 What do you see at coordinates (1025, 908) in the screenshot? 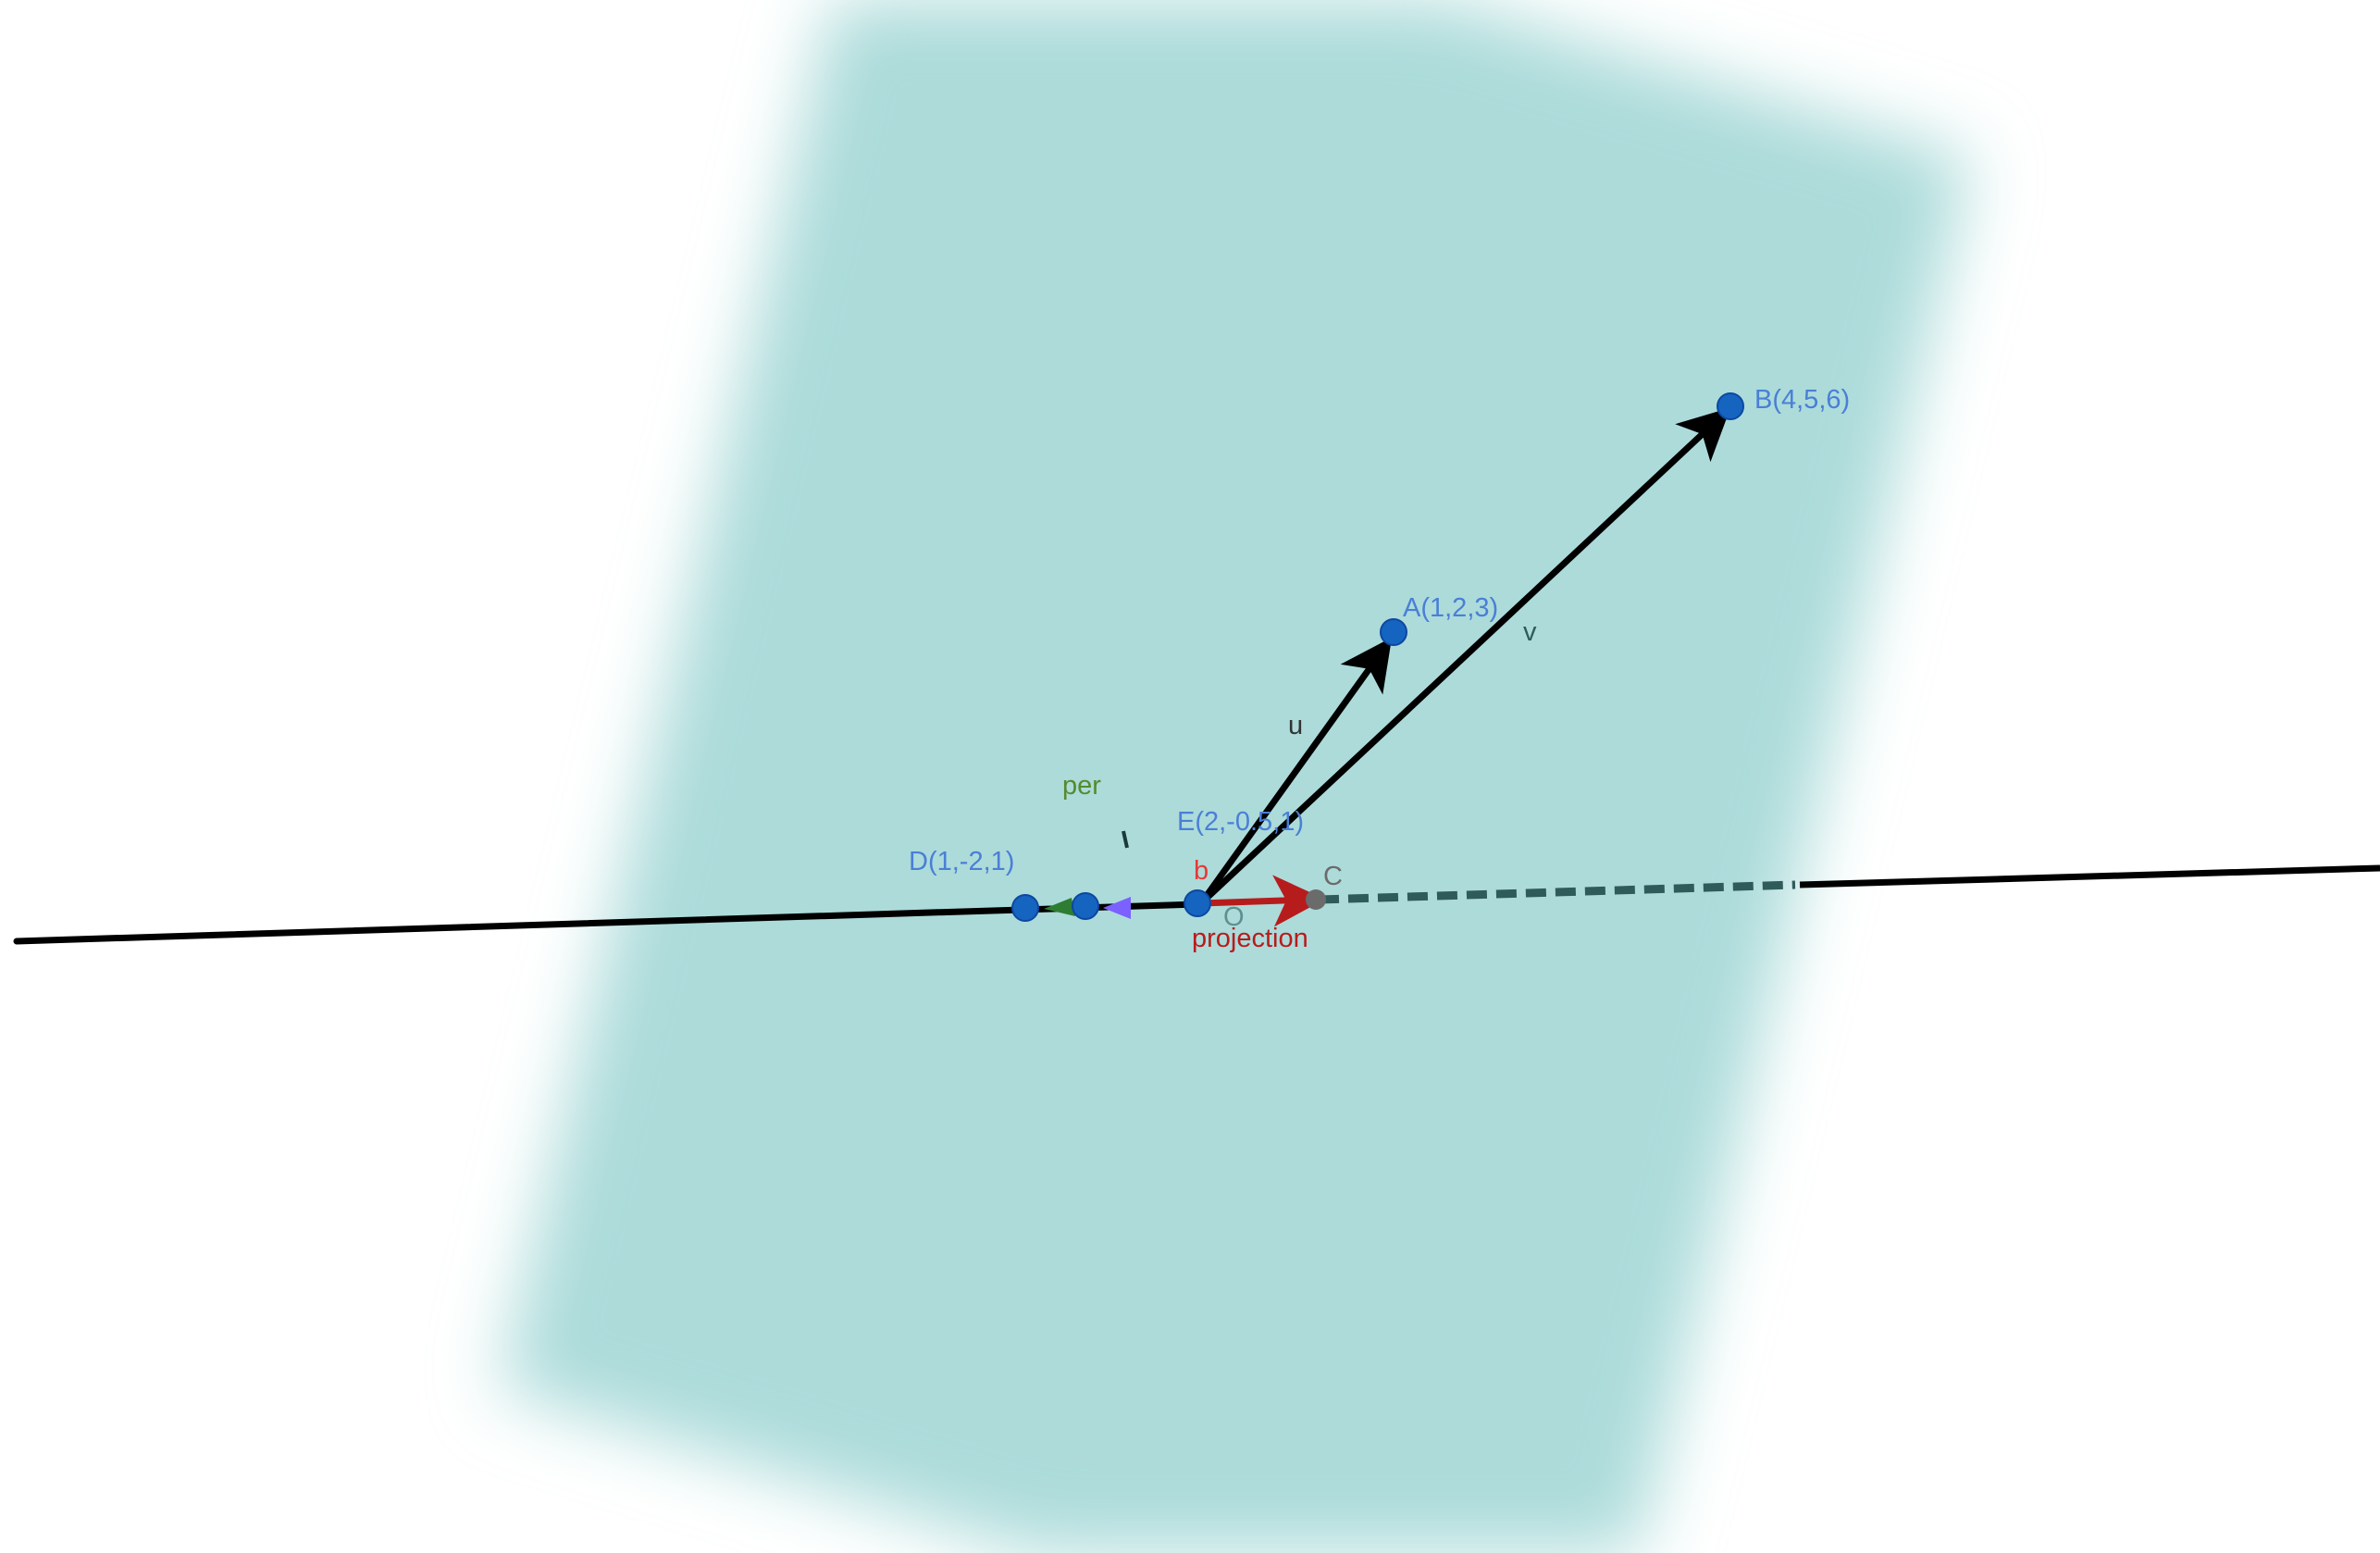
I see `point-D` at bounding box center [1025, 908].